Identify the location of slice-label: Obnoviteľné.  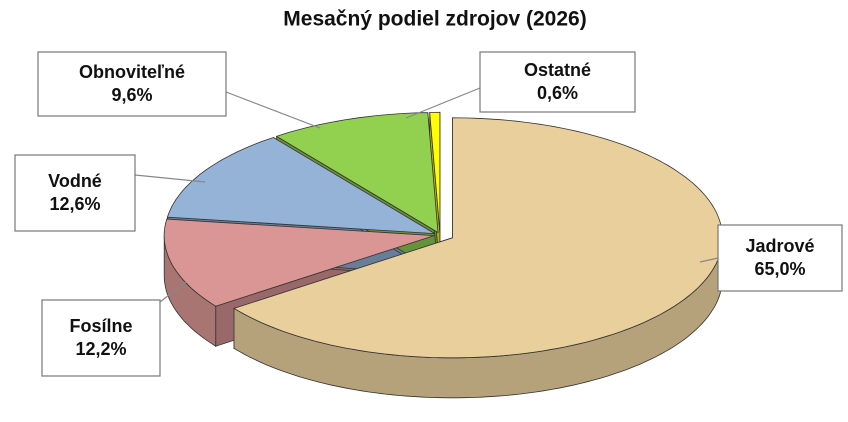
(132, 72).